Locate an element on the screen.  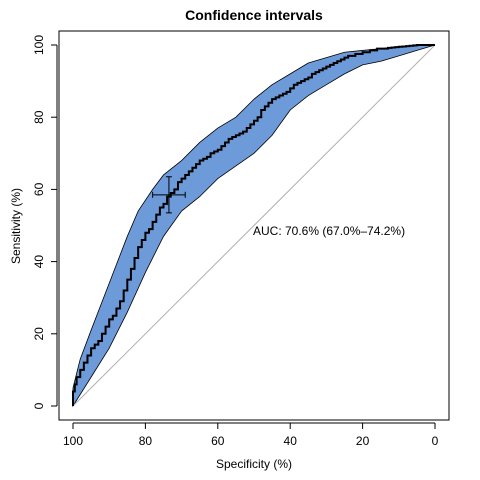
x-tick-label: 0 is located at coordinates (435, 441).